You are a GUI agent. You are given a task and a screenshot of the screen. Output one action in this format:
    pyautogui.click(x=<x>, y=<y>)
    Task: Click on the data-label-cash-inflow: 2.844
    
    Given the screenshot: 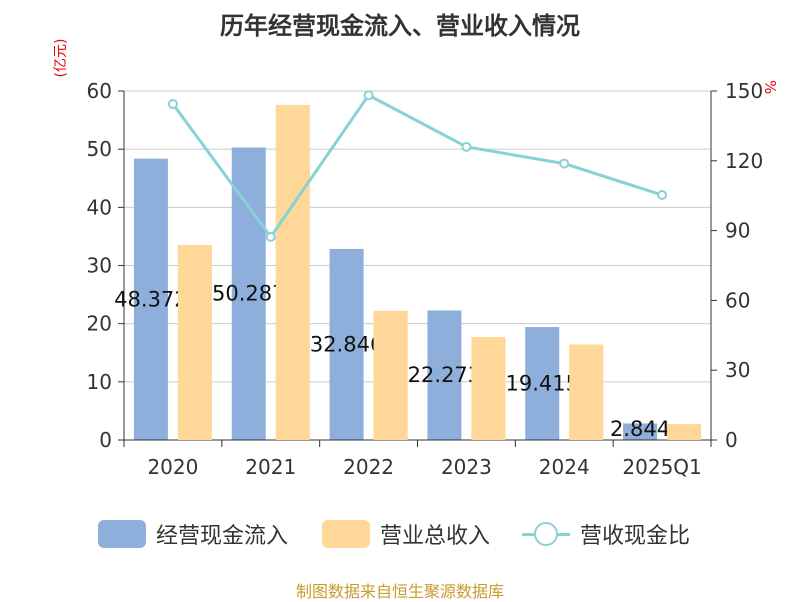 What is the action you would take?
    pyautogui.click(x=640, y=429)
    